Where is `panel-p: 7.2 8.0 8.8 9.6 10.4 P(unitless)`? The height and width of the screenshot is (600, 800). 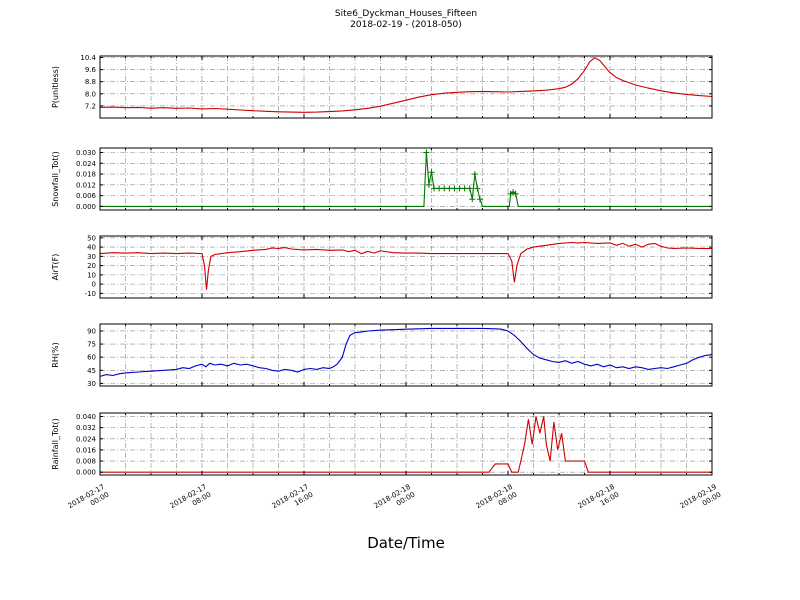 panel-p: 7.2 8.0 8.8 9.6 10.4 P(unitless) is located at coordinates (382, 86).